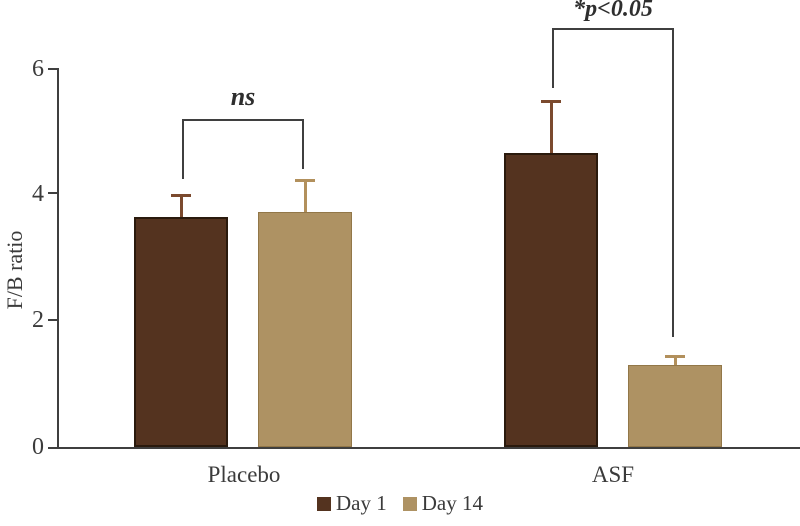 This screenshot has width=800, height=526. What do you see at coordinates (400, 503) in the screenshot?
I see `legend: Day 1 Day 14` at bounding box center [400, 503].